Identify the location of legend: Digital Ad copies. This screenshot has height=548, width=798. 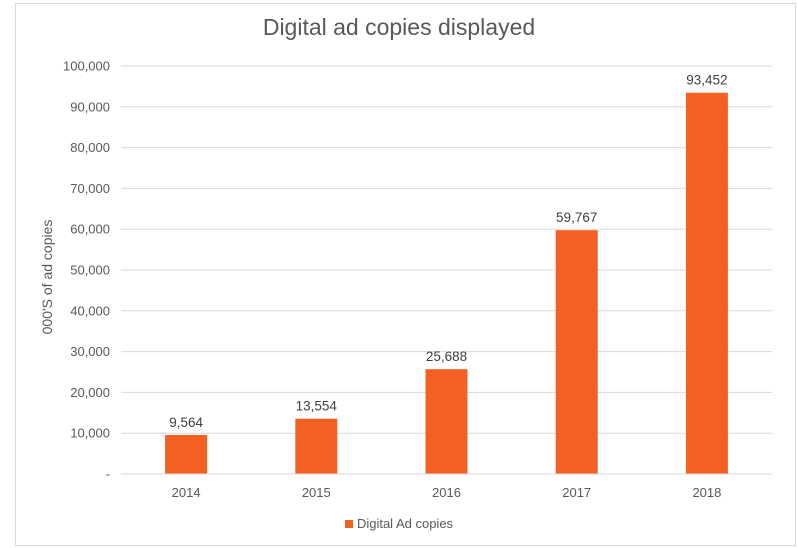
(399, 523).